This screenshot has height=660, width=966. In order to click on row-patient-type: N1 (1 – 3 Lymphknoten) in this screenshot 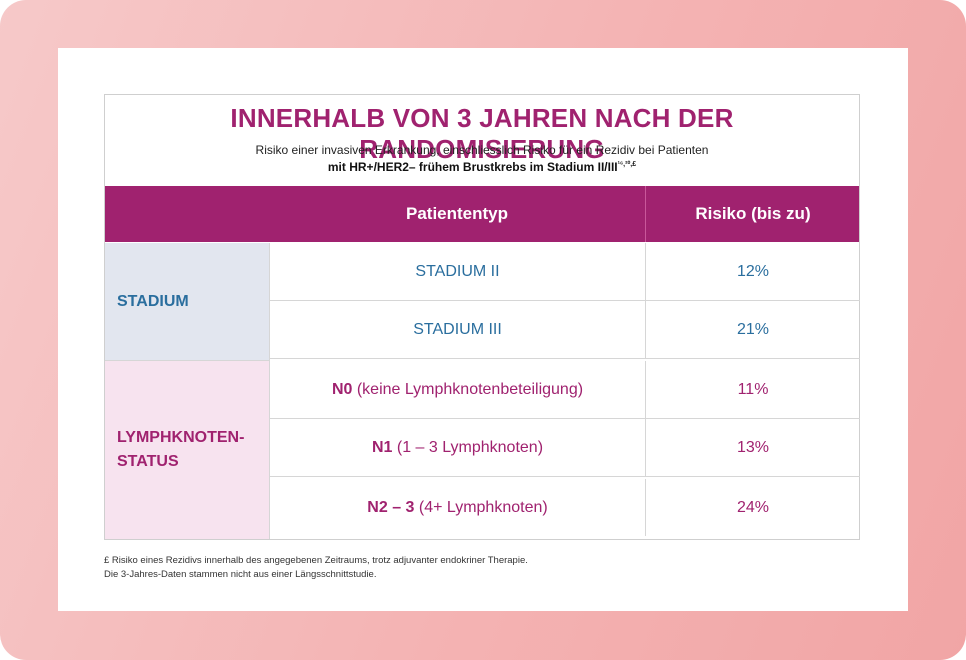, I will do `click(457, 447)`.